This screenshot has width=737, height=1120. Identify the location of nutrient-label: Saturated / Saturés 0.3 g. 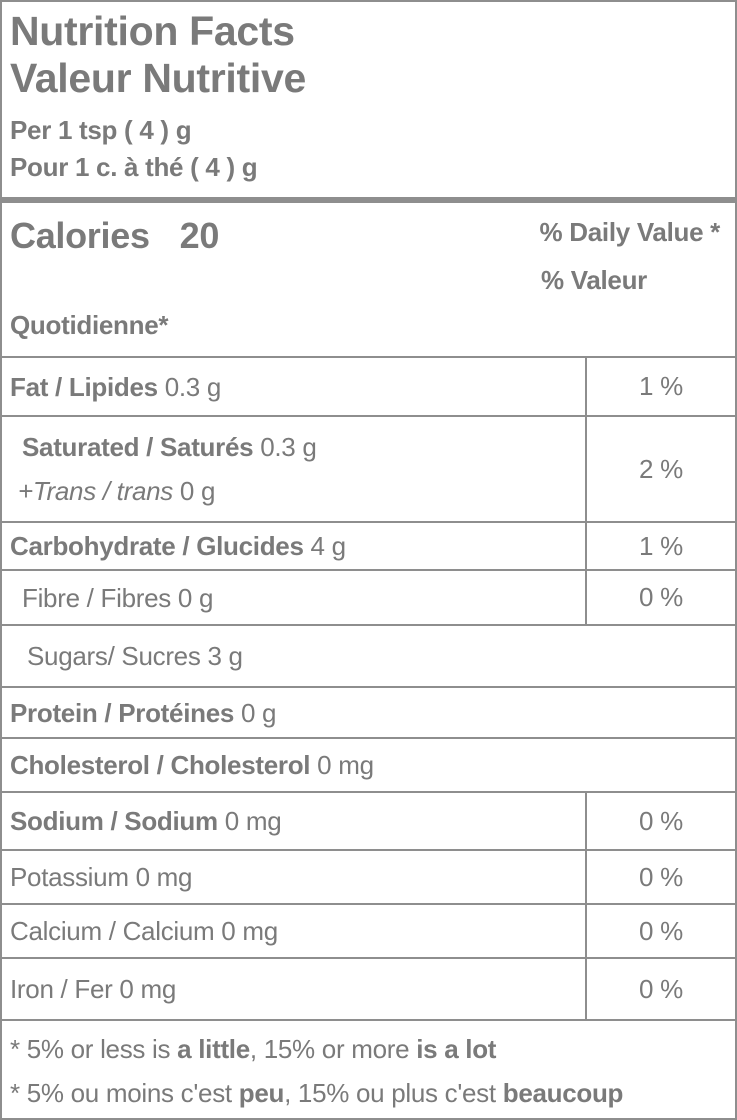
(169, 447).